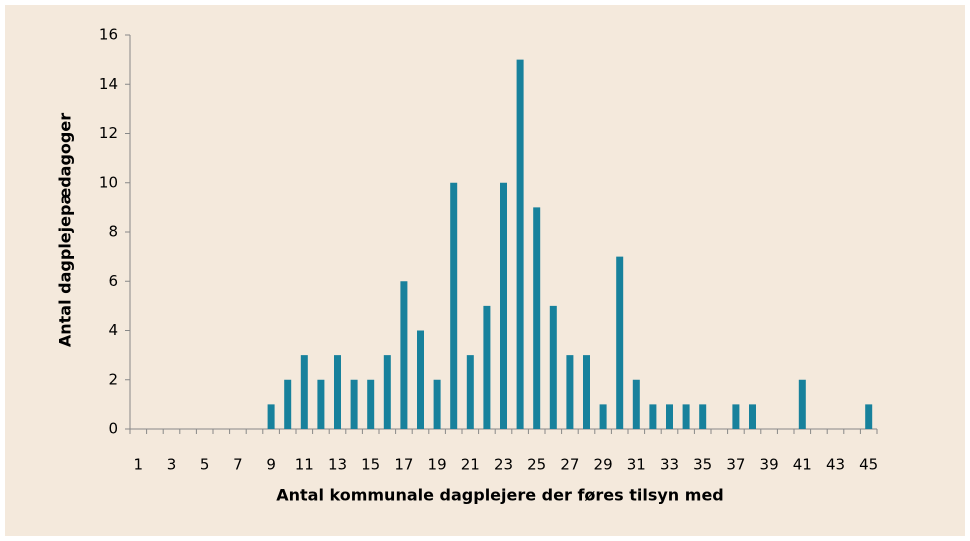  Describe the element at coordinates (536, 465) in the screenshot. I see `x-tick-label: 25` at that location.